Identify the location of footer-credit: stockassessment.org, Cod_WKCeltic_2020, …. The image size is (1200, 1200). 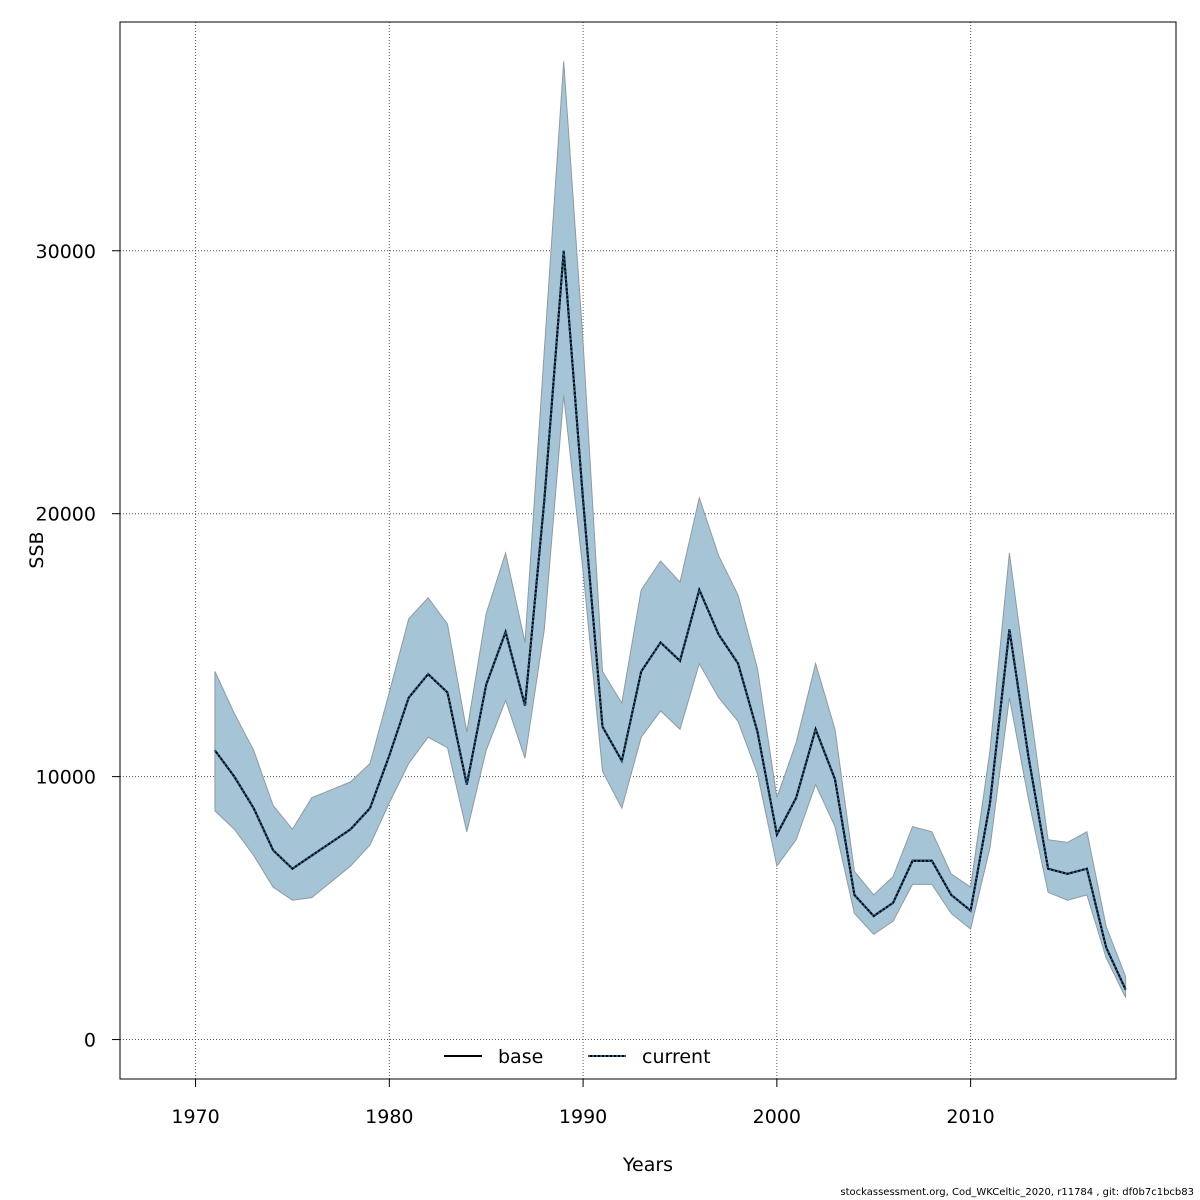
(1017, 1192).